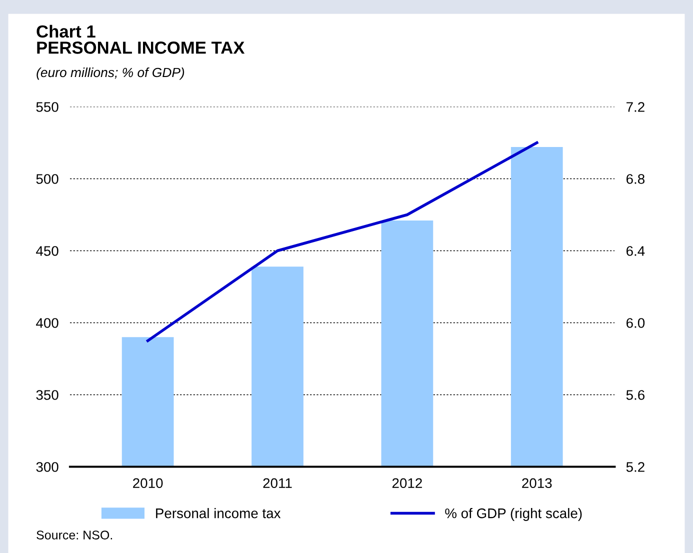  What do you see at coordinates (635, 467) in the screenshot?
I see `y2-tick-label: 5.2` at bounding box center [635, 467].